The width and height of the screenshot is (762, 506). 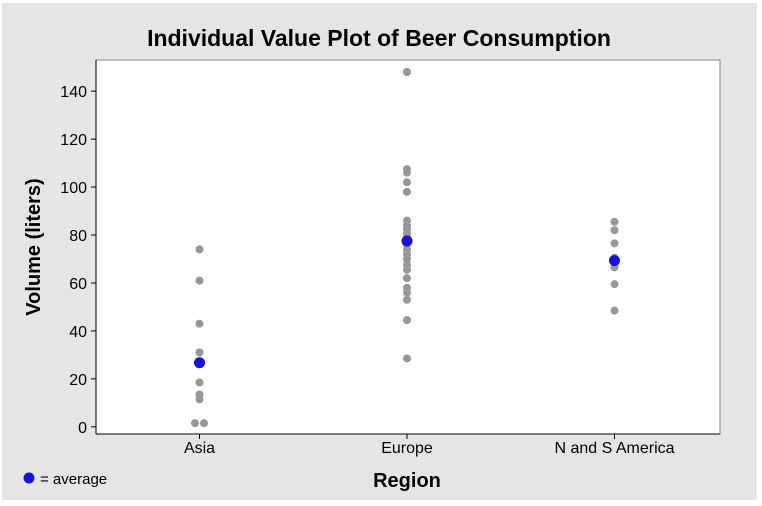 What do you see at coordinates (73, 188) in the screenshot?
I see `y-tick-label: 100` at bounding box center [73, 188].